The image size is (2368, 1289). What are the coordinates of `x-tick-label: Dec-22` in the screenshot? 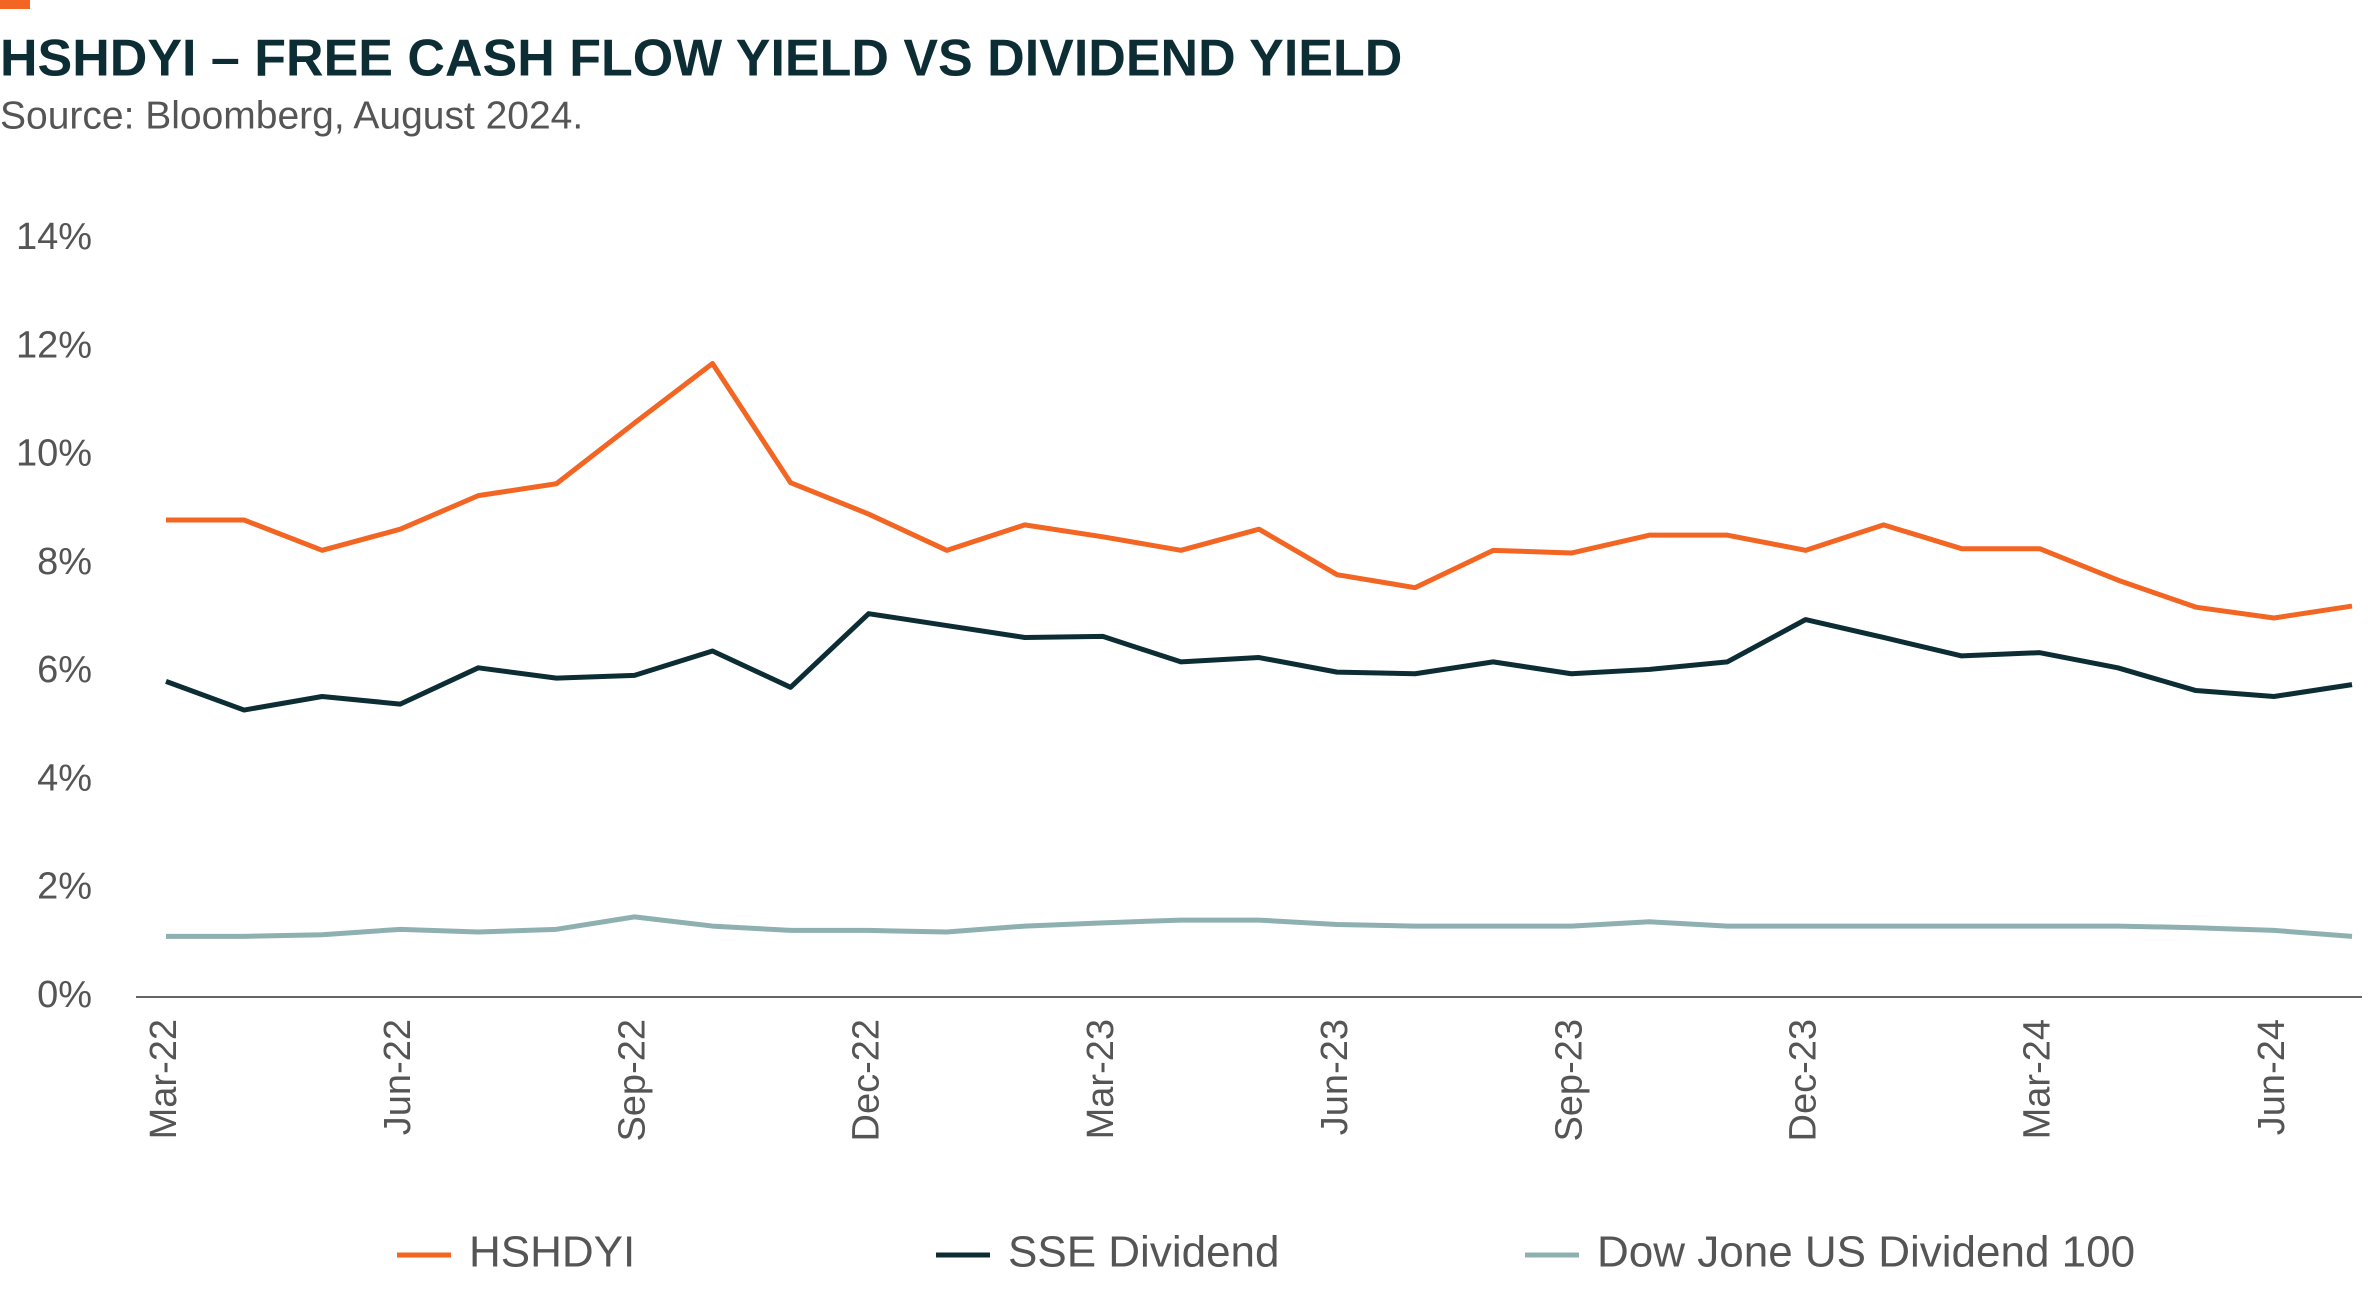 It's located at (867, 1080).